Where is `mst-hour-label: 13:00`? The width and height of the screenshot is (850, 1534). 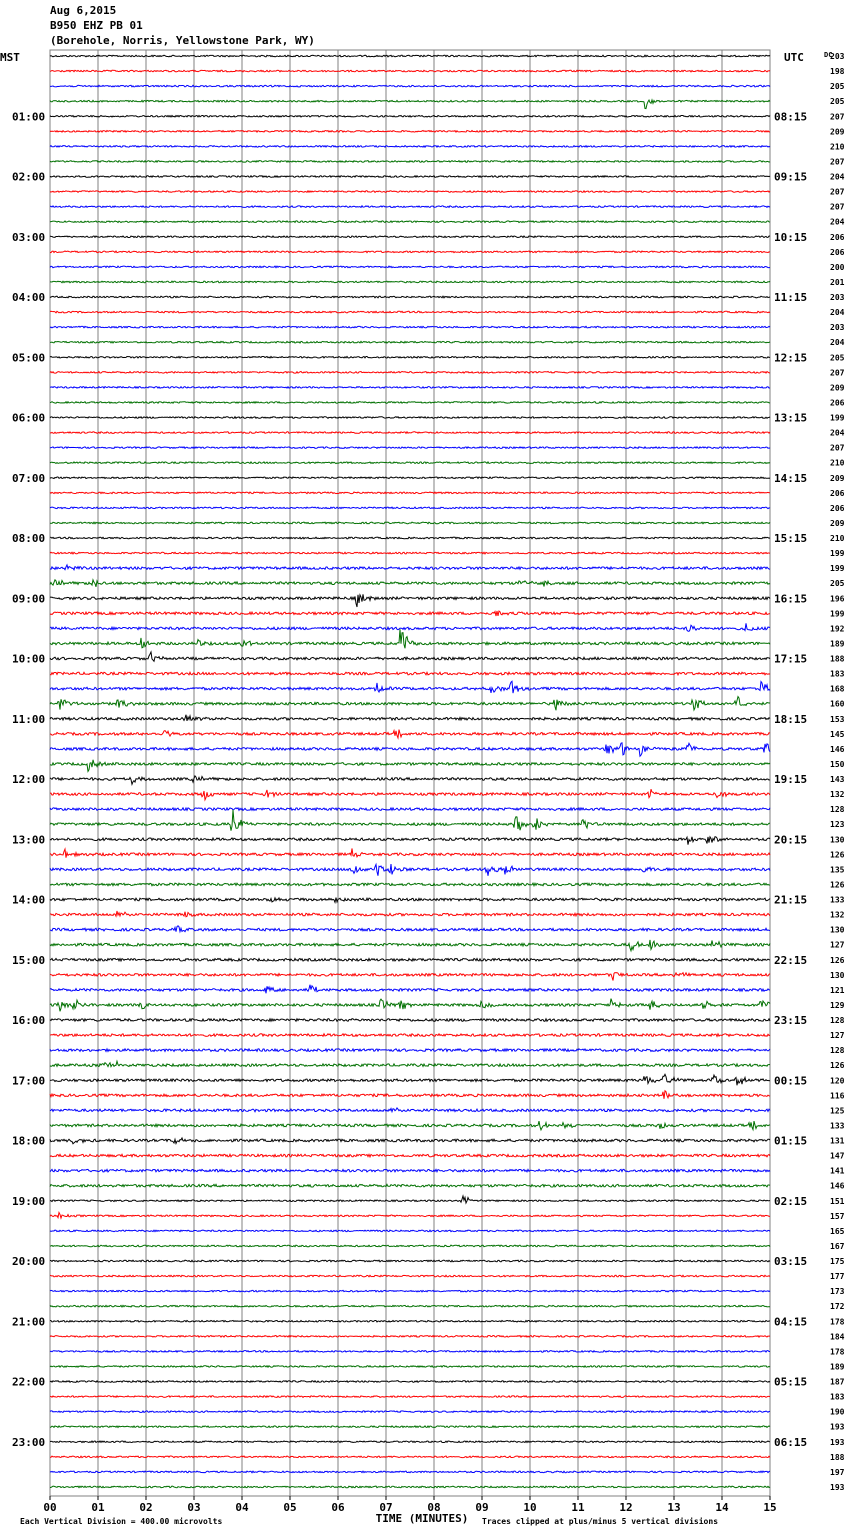
mst-hour-label: 13:00 is located at coordinates (28, 839).